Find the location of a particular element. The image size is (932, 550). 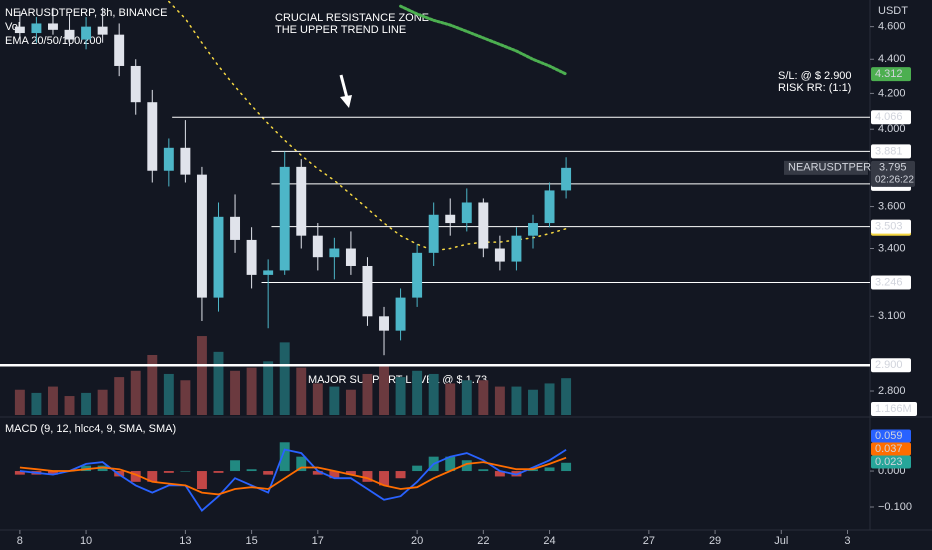

indicator-label: EMA 20/50/100/200 is located at coordinates (53, 41).